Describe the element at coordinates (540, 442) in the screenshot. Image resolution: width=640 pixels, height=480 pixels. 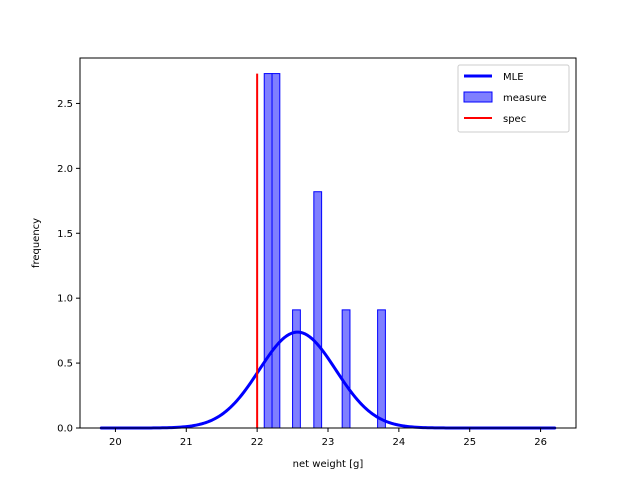
I see `x-tick-label: 26` at that location.